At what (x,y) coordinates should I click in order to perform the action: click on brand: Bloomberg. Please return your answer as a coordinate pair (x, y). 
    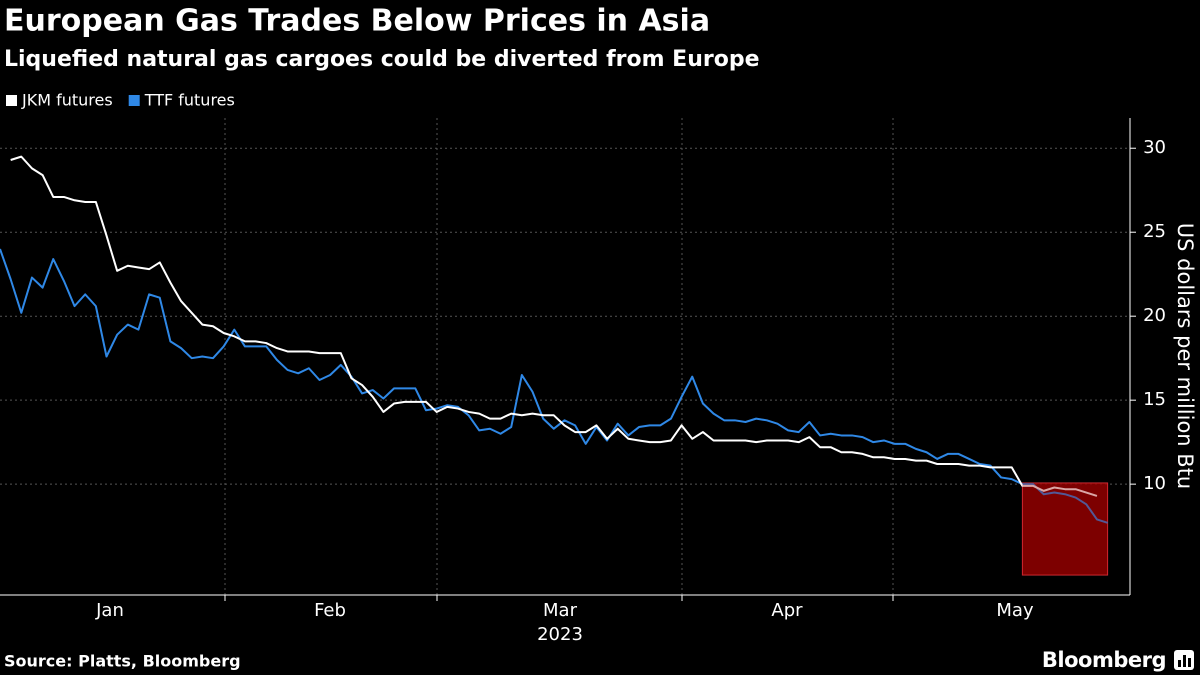
    Looking at the image, I should click on (1104, 660).